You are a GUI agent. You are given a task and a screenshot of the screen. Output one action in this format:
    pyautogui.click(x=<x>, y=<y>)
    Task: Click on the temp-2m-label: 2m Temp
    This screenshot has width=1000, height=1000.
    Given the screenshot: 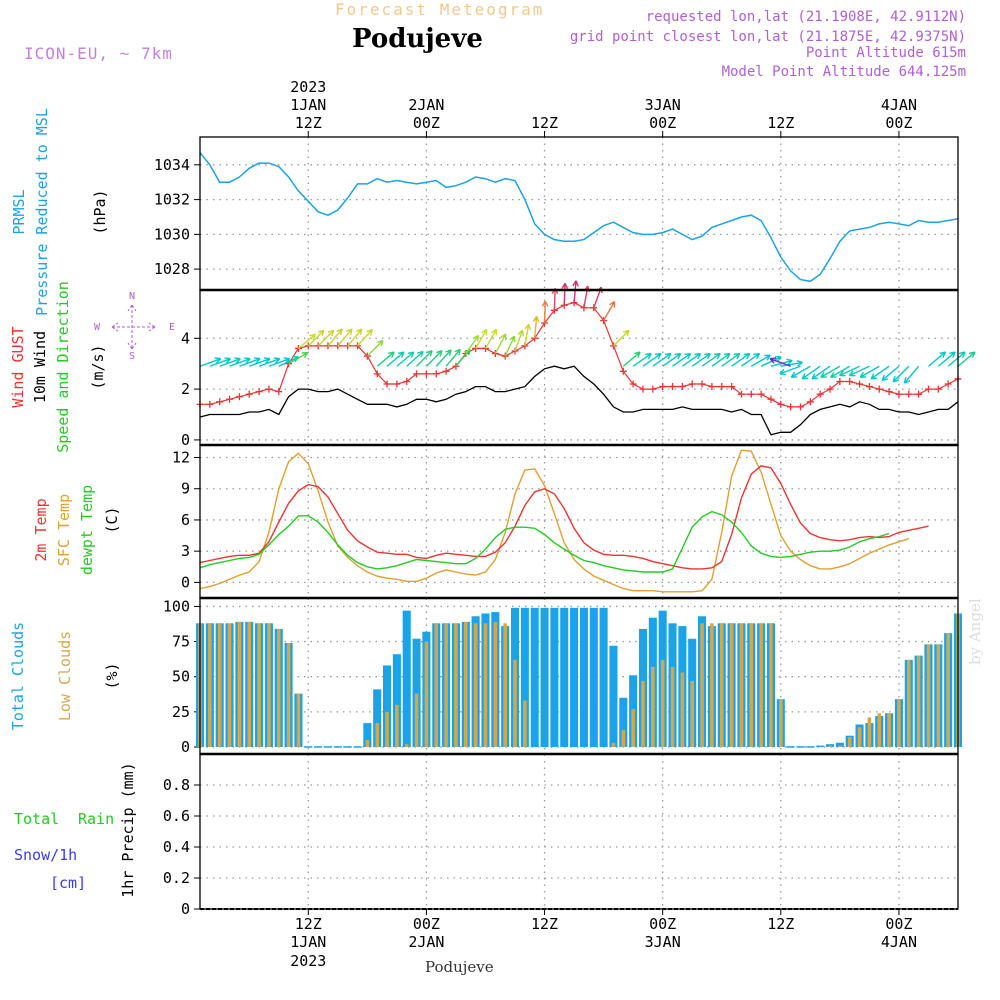 What is the action you would take?
    pyautogui.click(x=41, y=529)
    